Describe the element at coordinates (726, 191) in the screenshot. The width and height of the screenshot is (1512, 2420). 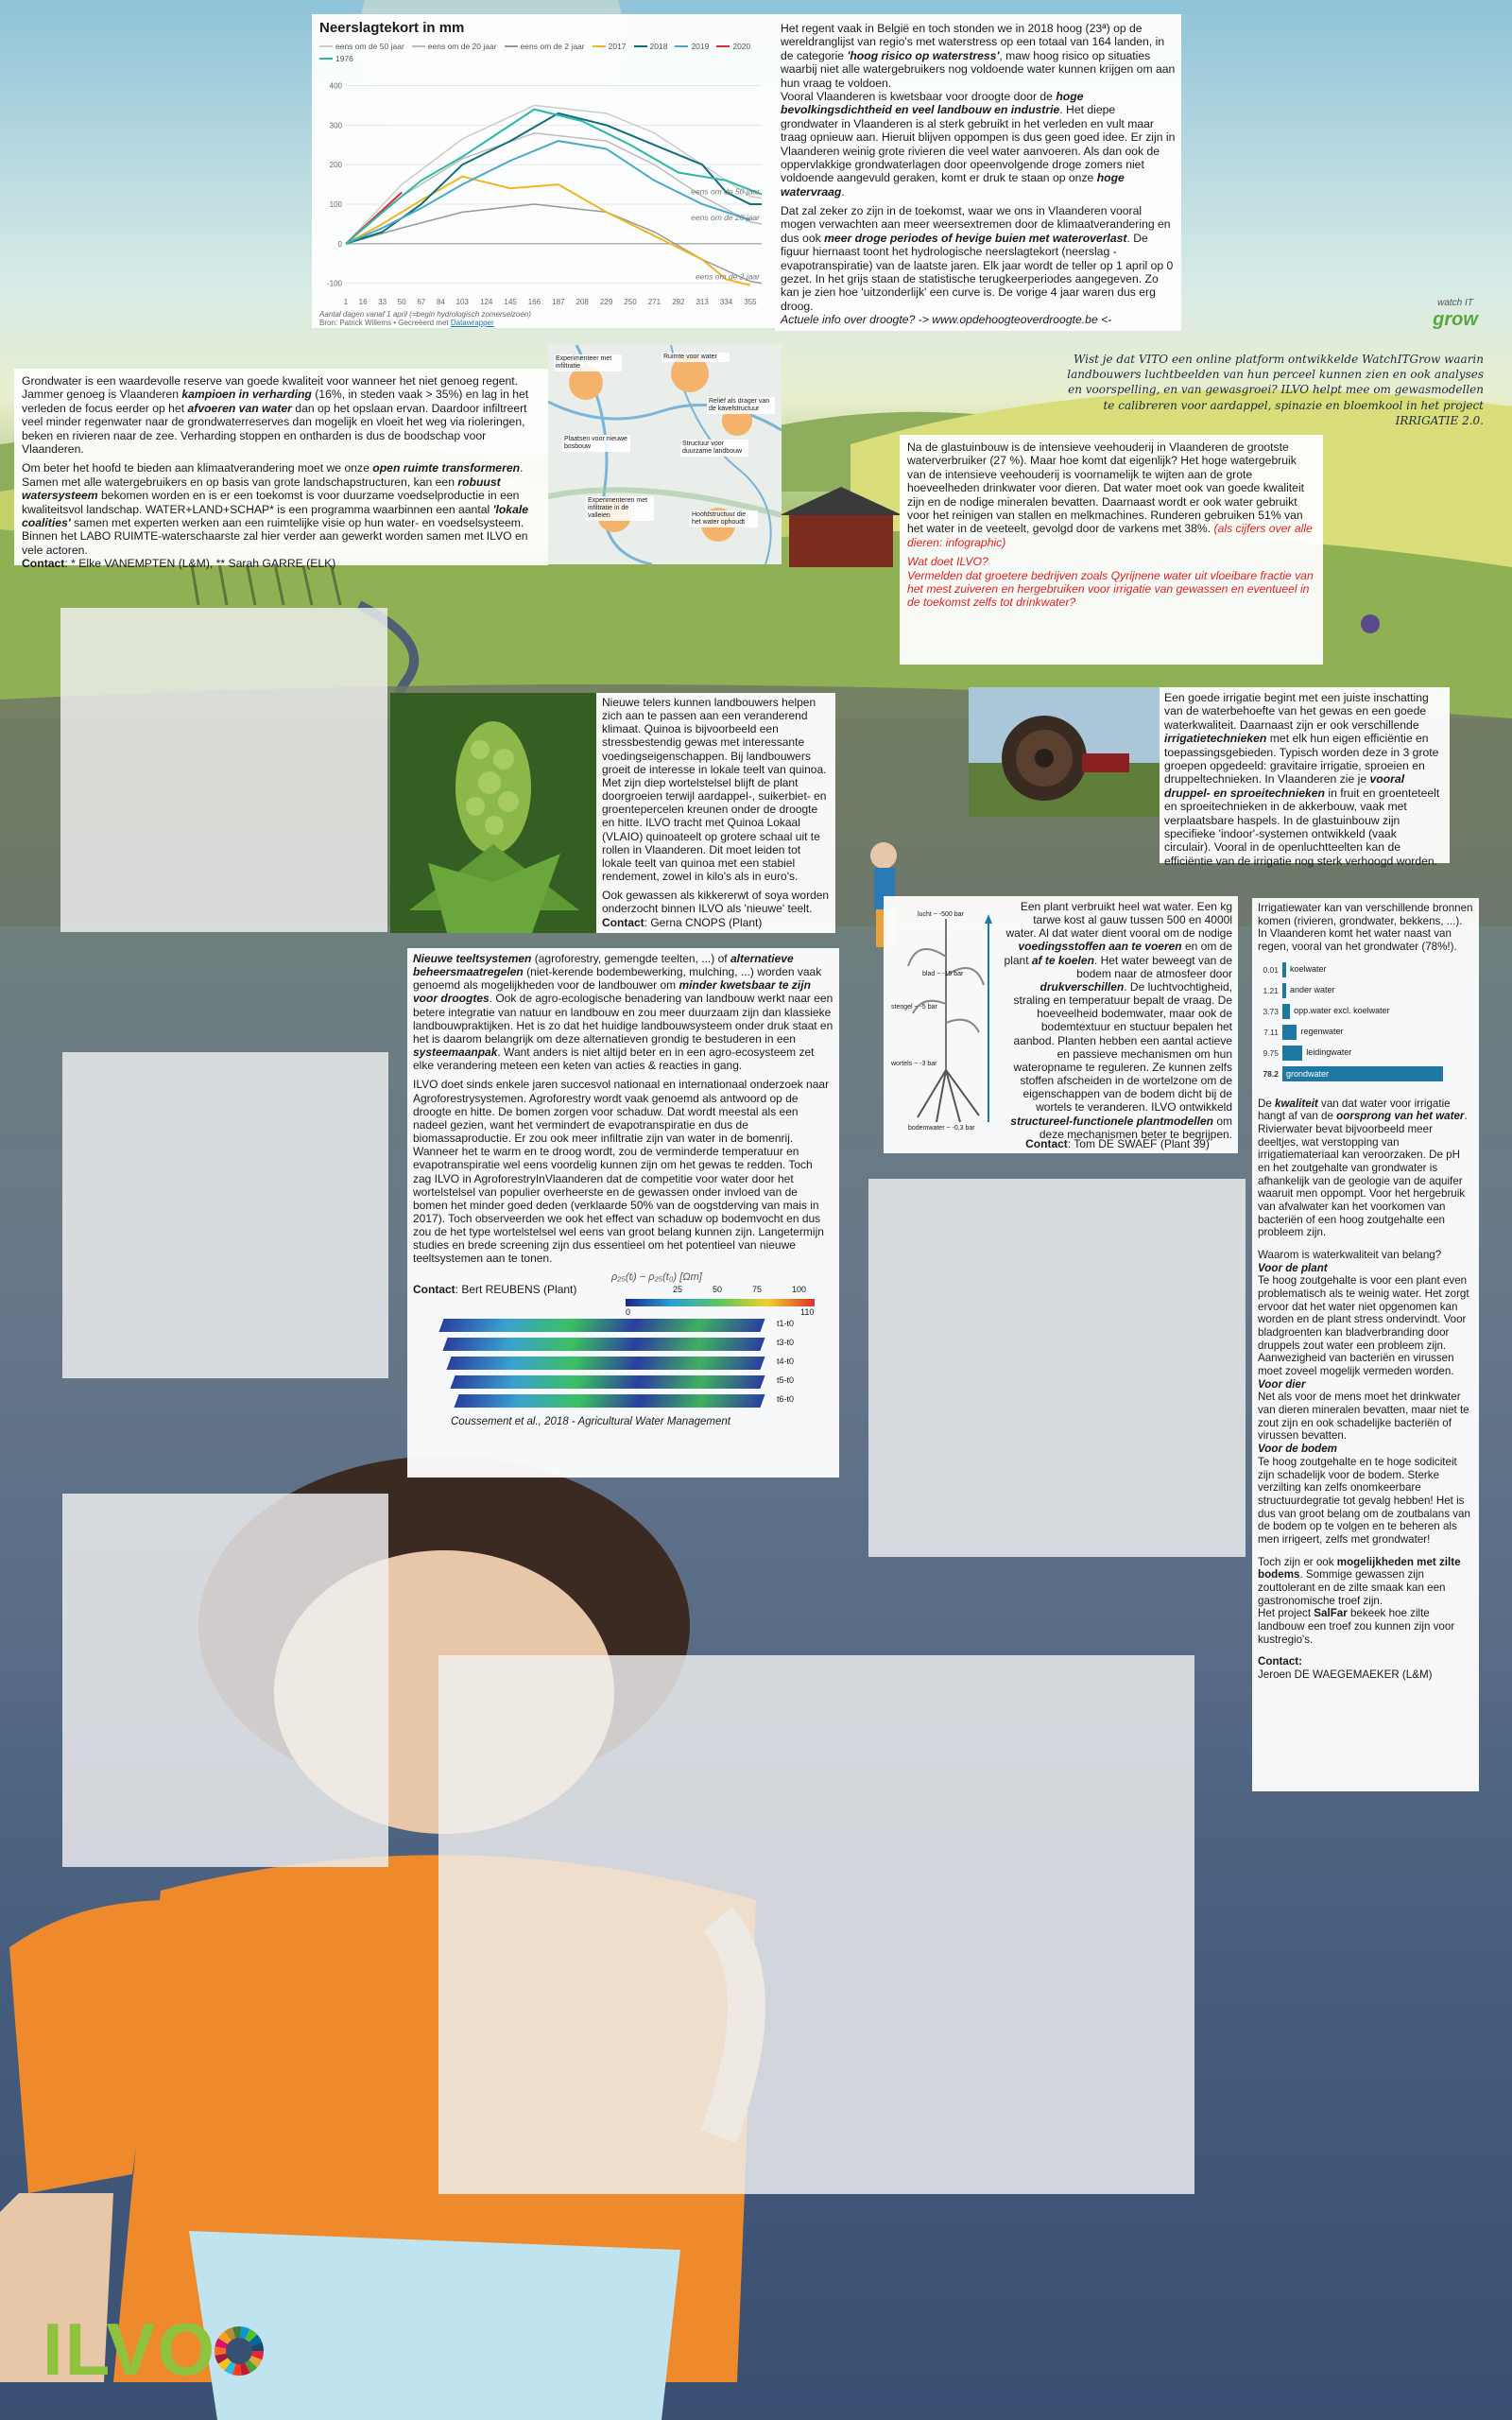
I see `chart-annotation: eens om de 50 jaar` at that location.